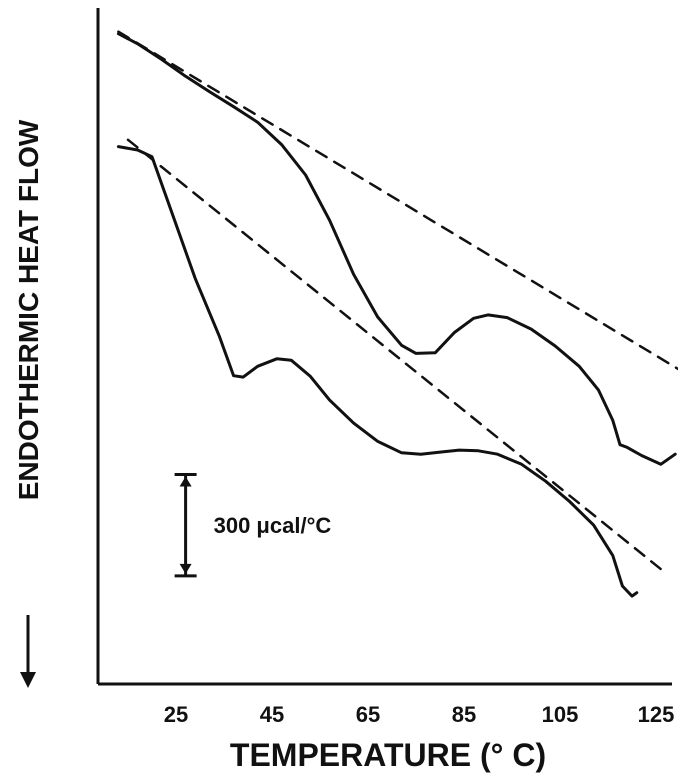  What do you see at coordinates (368, 714) in the screenshot?
I see `x-tick-label: 65` at bounding box center [368, 714].